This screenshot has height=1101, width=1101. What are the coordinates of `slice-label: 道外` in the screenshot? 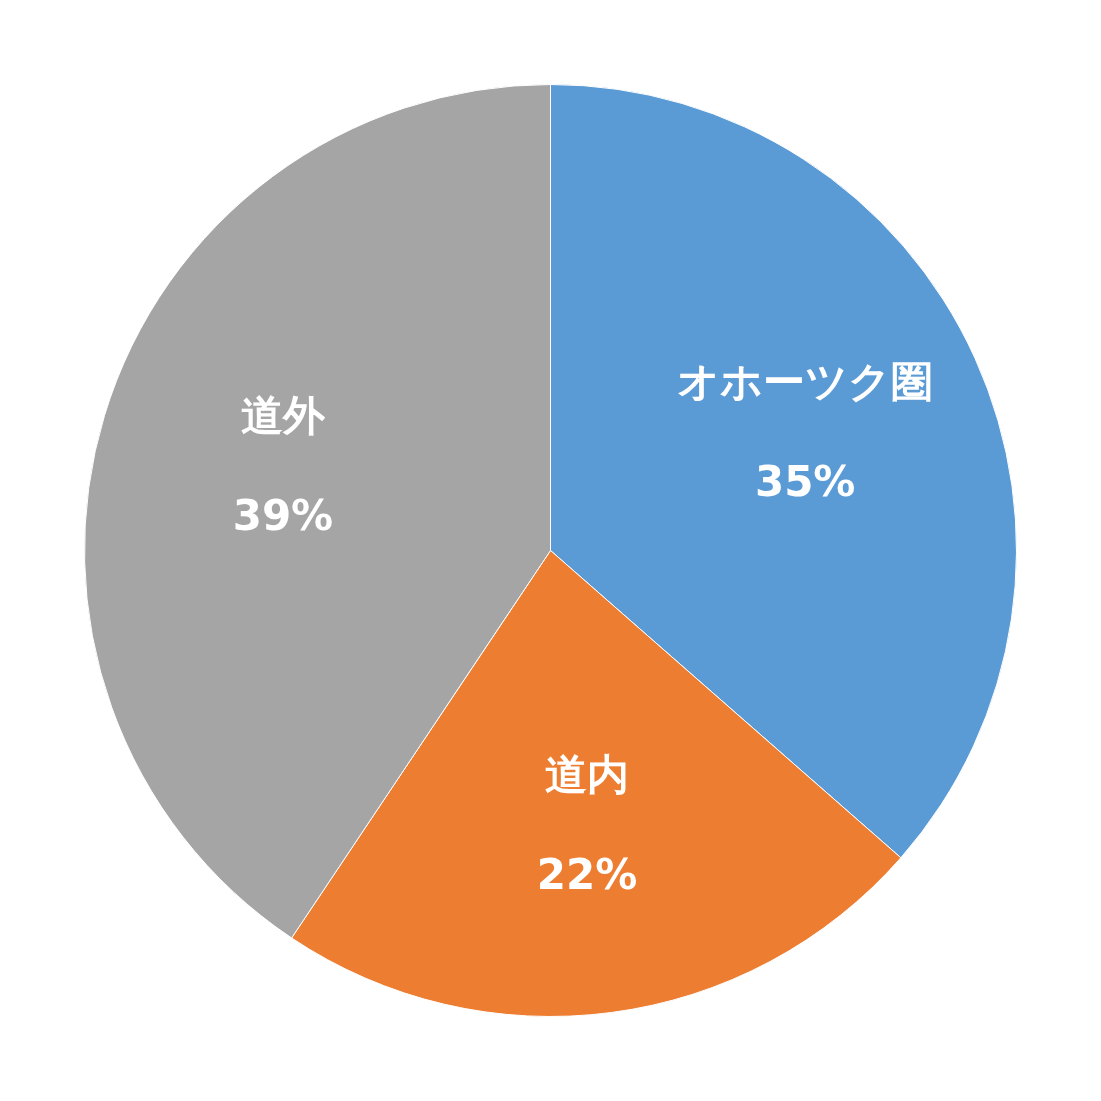 It's located at (283, 416).